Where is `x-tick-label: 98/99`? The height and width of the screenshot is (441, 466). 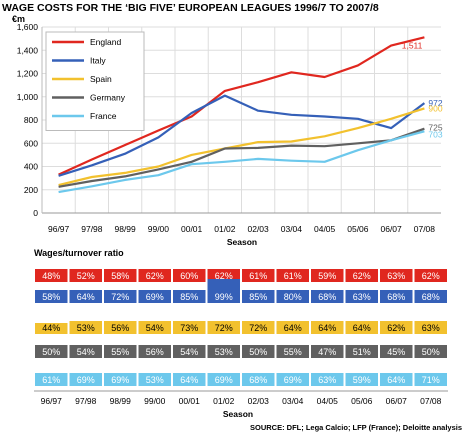
x-tick-label: 98/99 is located at coordinates (125, 229).